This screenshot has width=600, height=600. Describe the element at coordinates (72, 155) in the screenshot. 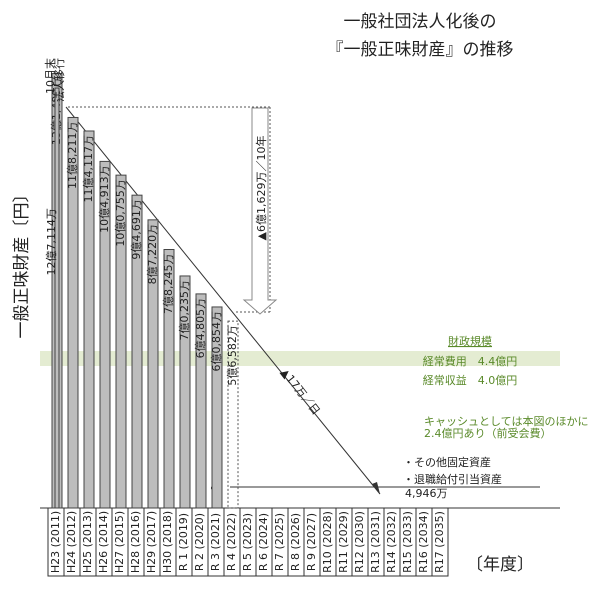

I see `value-label: 11億8,211万` at that location.